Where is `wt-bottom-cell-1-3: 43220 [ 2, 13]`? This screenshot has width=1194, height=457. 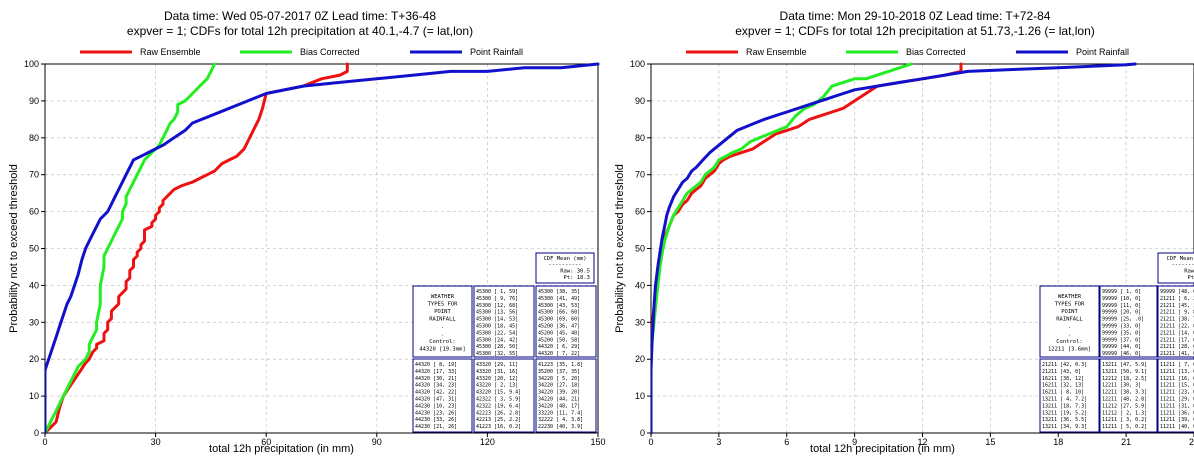
wt-bottom-cell-1-3: 43220 [ 2, 13] is located at coordinates (497, 386).